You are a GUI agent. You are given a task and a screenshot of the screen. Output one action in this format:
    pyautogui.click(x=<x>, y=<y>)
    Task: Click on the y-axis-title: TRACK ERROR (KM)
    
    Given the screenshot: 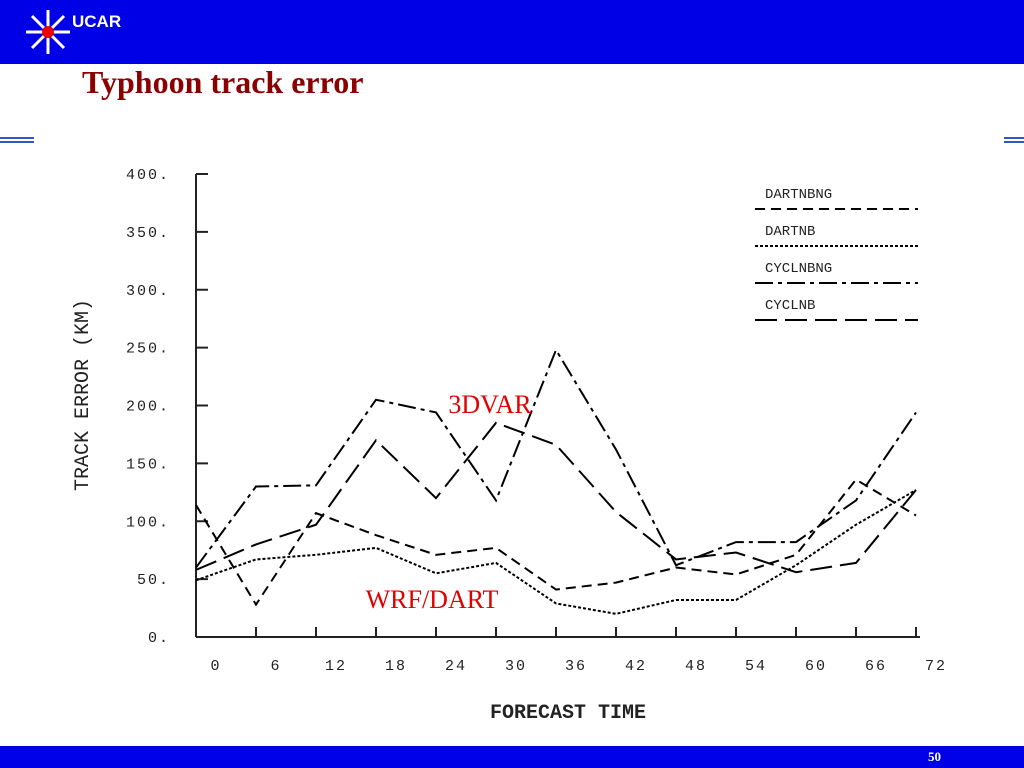 What is the action you would take?
    pyautogui.click(x=83, y=395)
    